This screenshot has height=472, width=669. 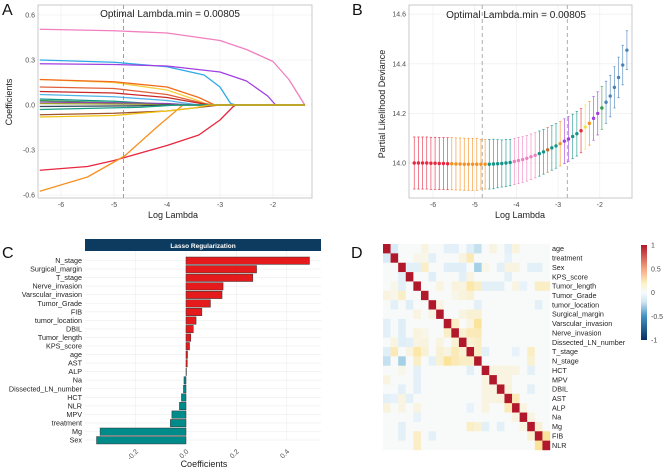 I want to click on x-axis-label: Coefficients, so click(x=204, y=464).